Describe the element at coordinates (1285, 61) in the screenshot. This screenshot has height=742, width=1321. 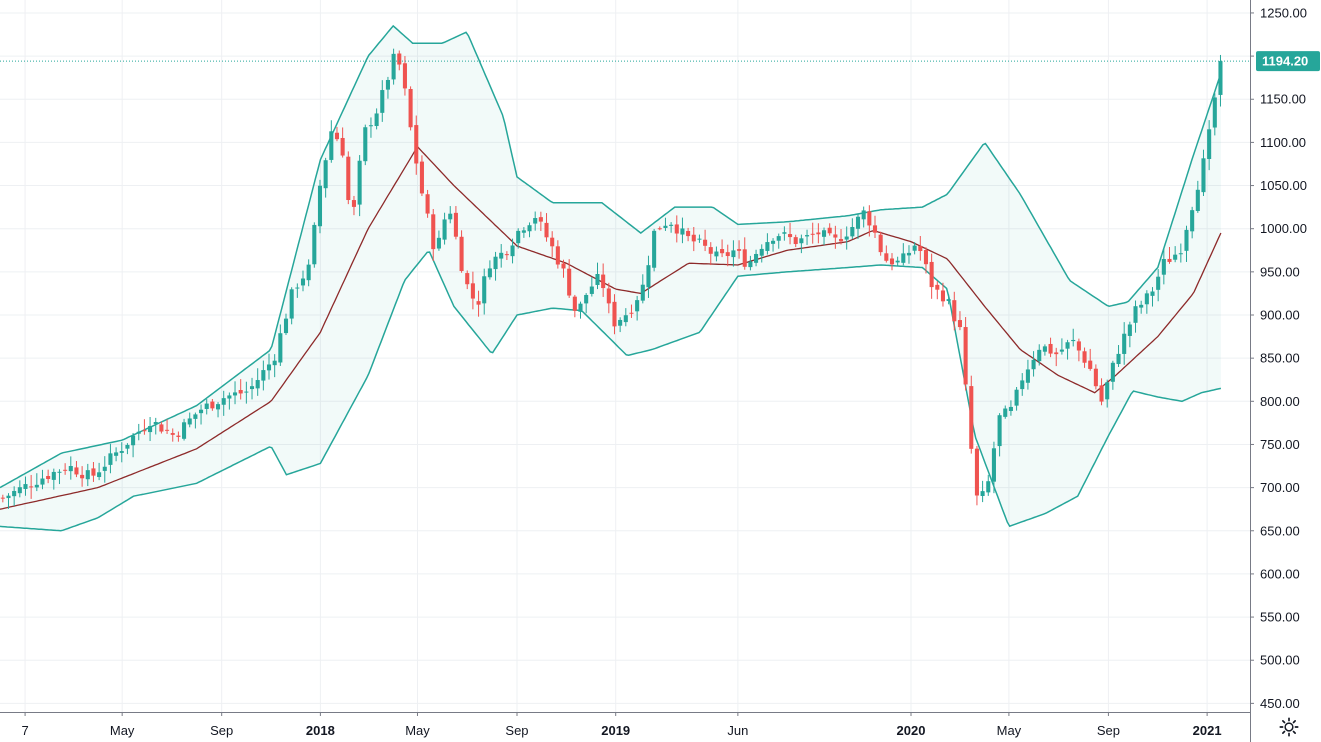
I see `last-price-tag-label: 1194.20` at that location.